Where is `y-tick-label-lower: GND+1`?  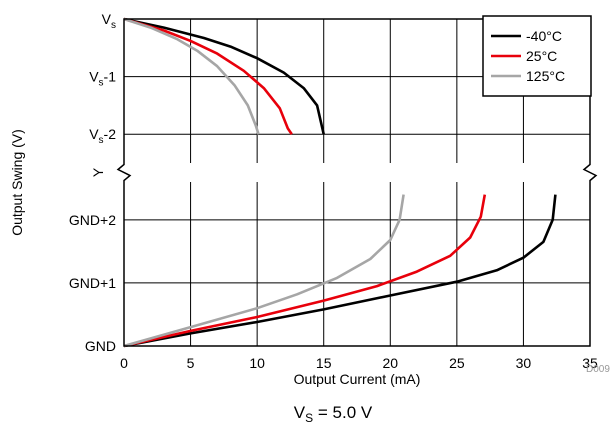 y-tick-label-lower: GND+1 is located at coordinates (92, 283).